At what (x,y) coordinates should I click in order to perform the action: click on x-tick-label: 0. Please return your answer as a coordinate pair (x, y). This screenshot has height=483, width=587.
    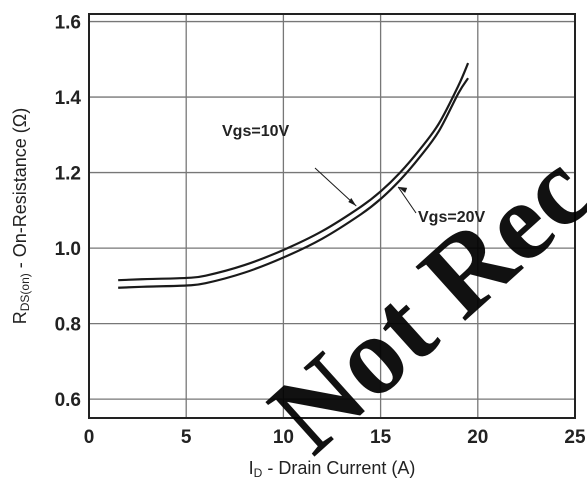
    Looking at the image, I should click on (89, 437).